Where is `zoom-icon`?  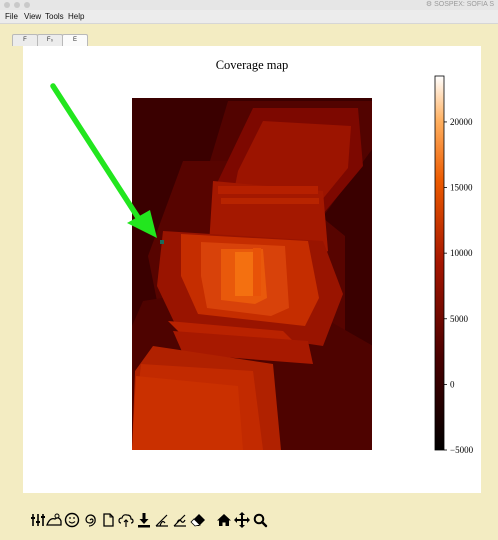 zoom-icon is located at coordinates (260, 520).